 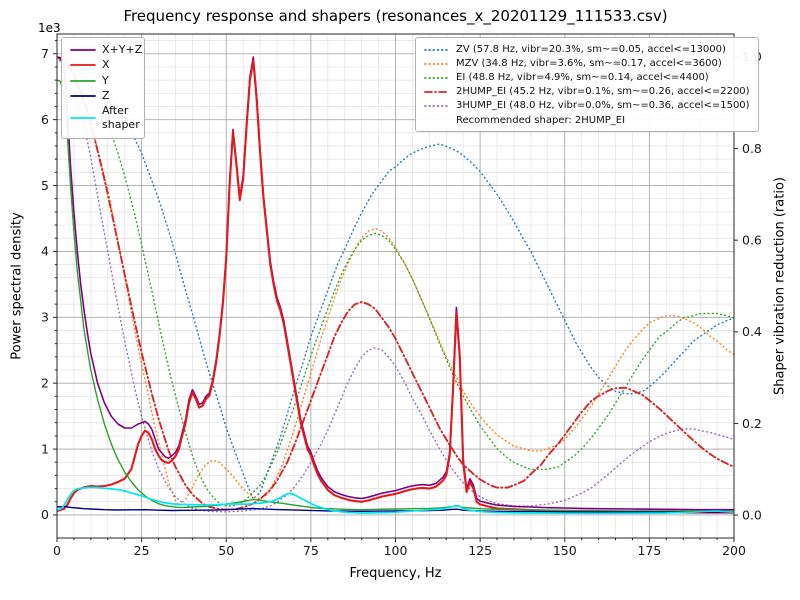 What do you see at coordinates (480, 550) in the screenshot?
I see `svg-text: 125` at bounding box center [480, 550].